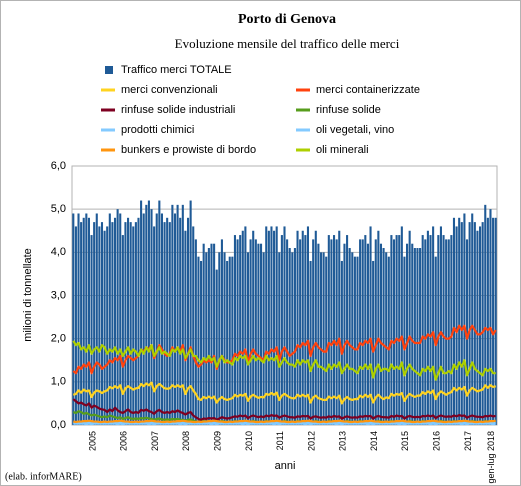 The image size is (521, 486). What do you see at coordinates (58, 295) in the screenshot?
I see `y-tick-label: 3,0` at bounding box center [58, 295].